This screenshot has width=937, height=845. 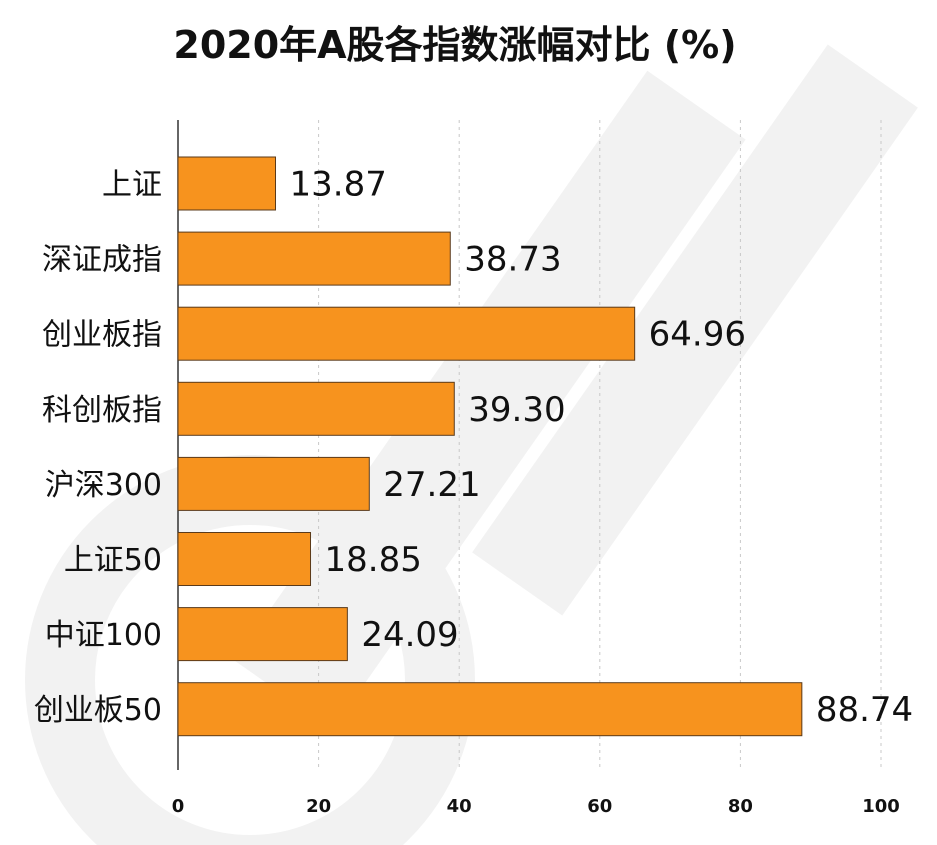 I want to click on category-label: 上证, so click(x=132, y=185).